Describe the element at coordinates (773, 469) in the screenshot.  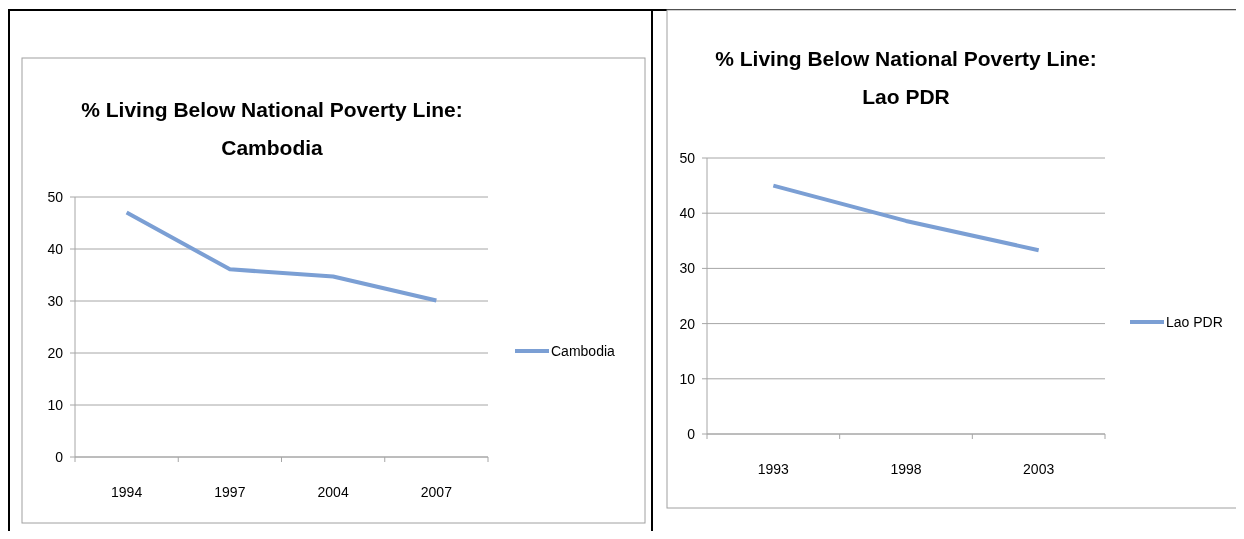
I see `x-tick-label: 1993` at that location.